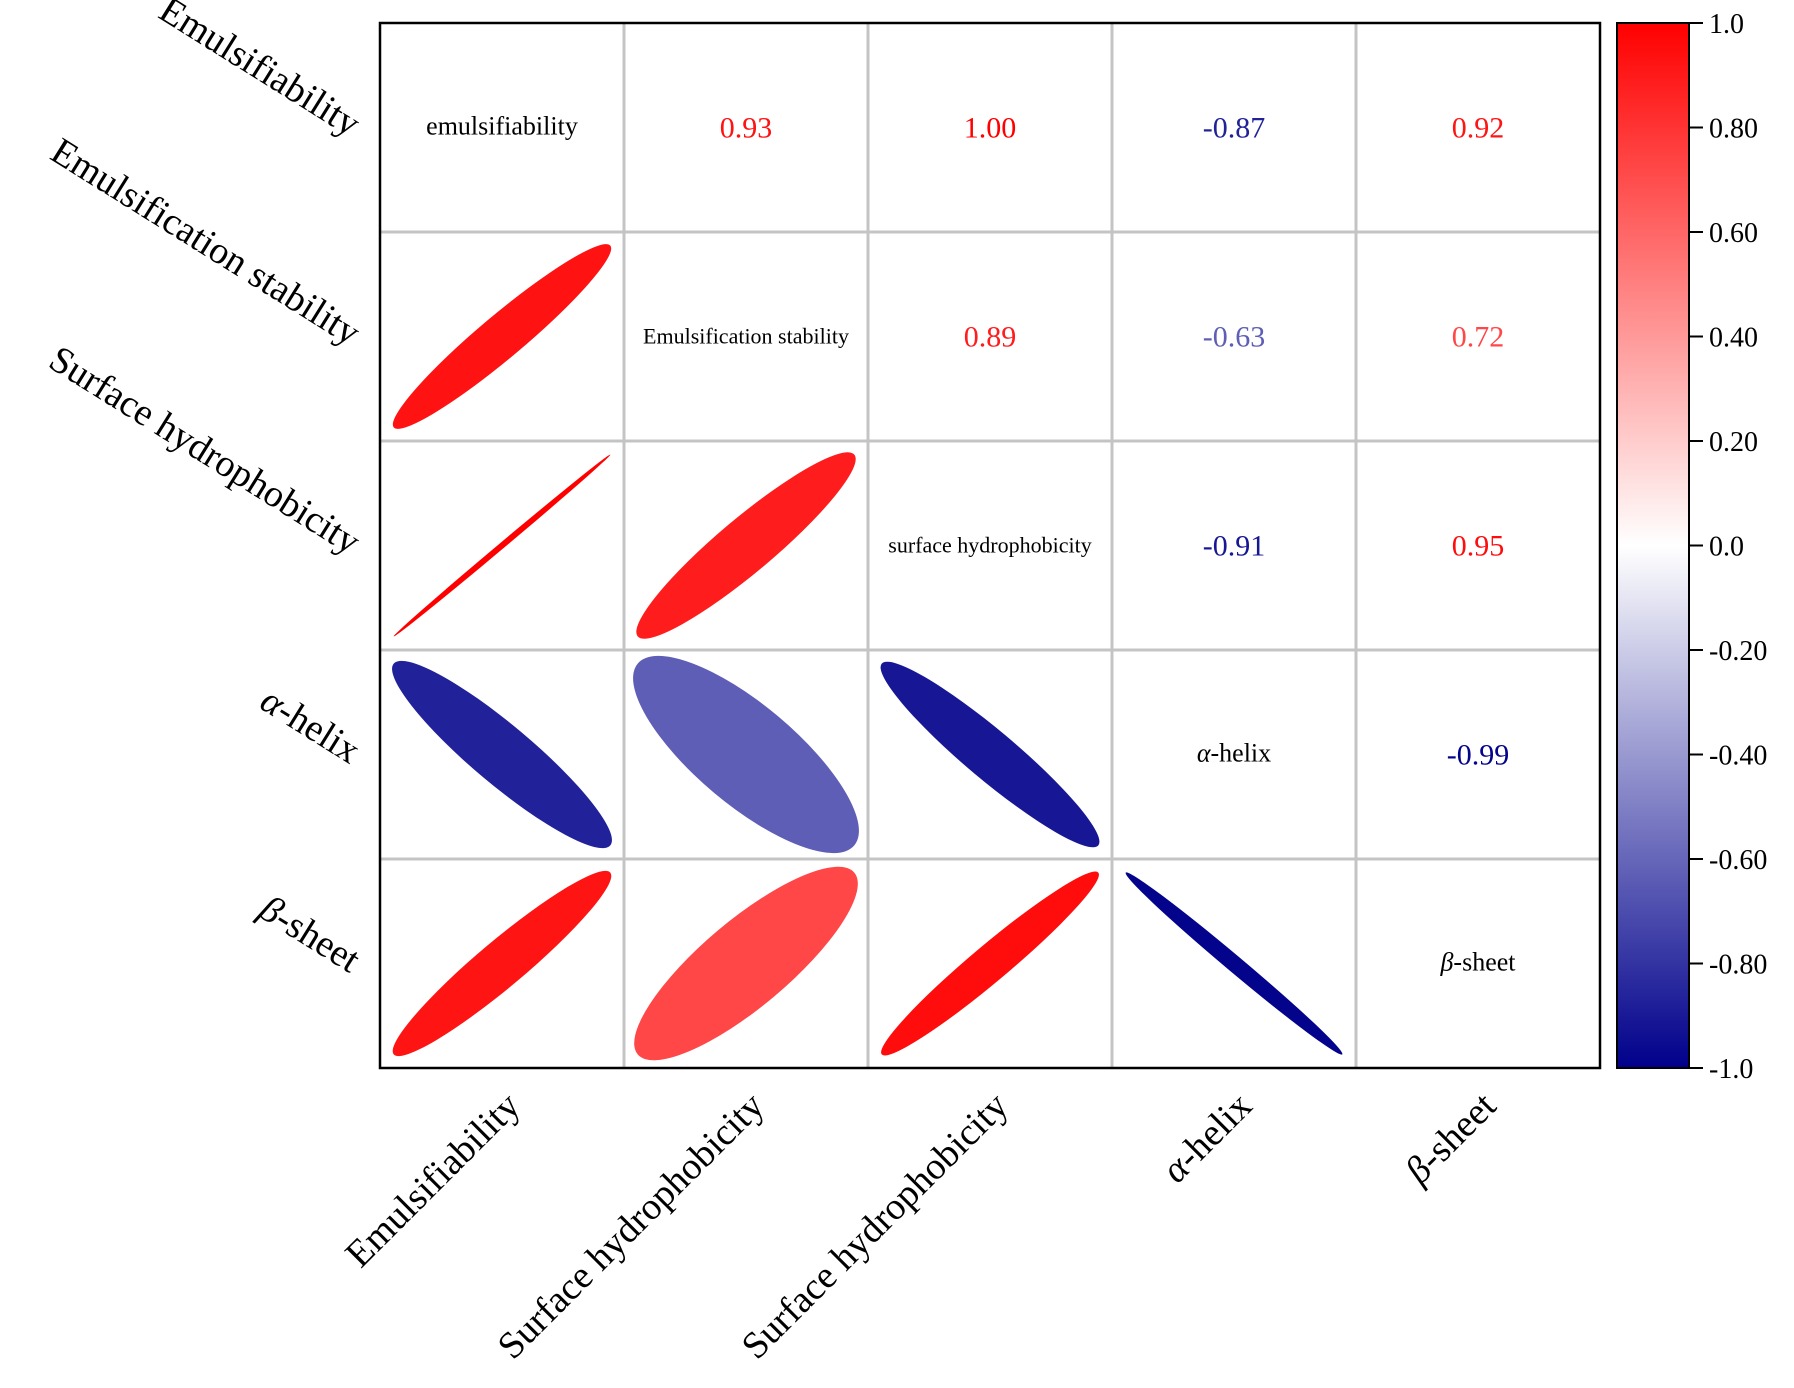 This screenshot has width=1794, height=1388. I want to click on colorbar-tick-label: -0.80, so click(1738, 965).